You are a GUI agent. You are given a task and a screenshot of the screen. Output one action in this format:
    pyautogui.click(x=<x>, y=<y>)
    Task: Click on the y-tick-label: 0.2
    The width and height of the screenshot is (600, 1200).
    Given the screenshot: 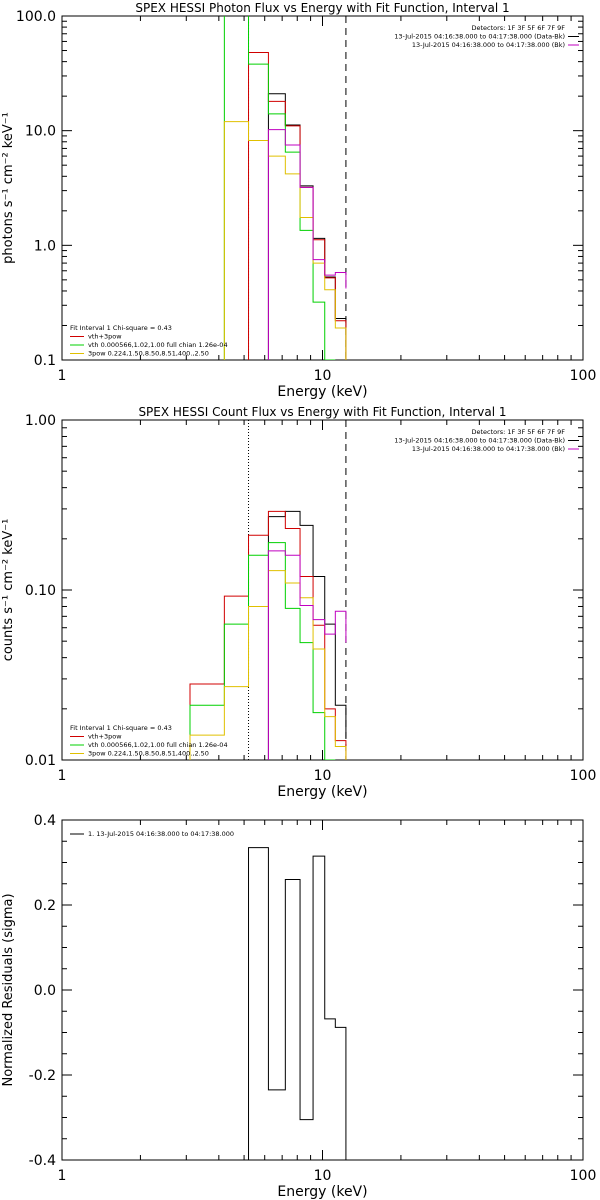 What is the action you would take?
    pyautogui.click(x=45, y=906)
    